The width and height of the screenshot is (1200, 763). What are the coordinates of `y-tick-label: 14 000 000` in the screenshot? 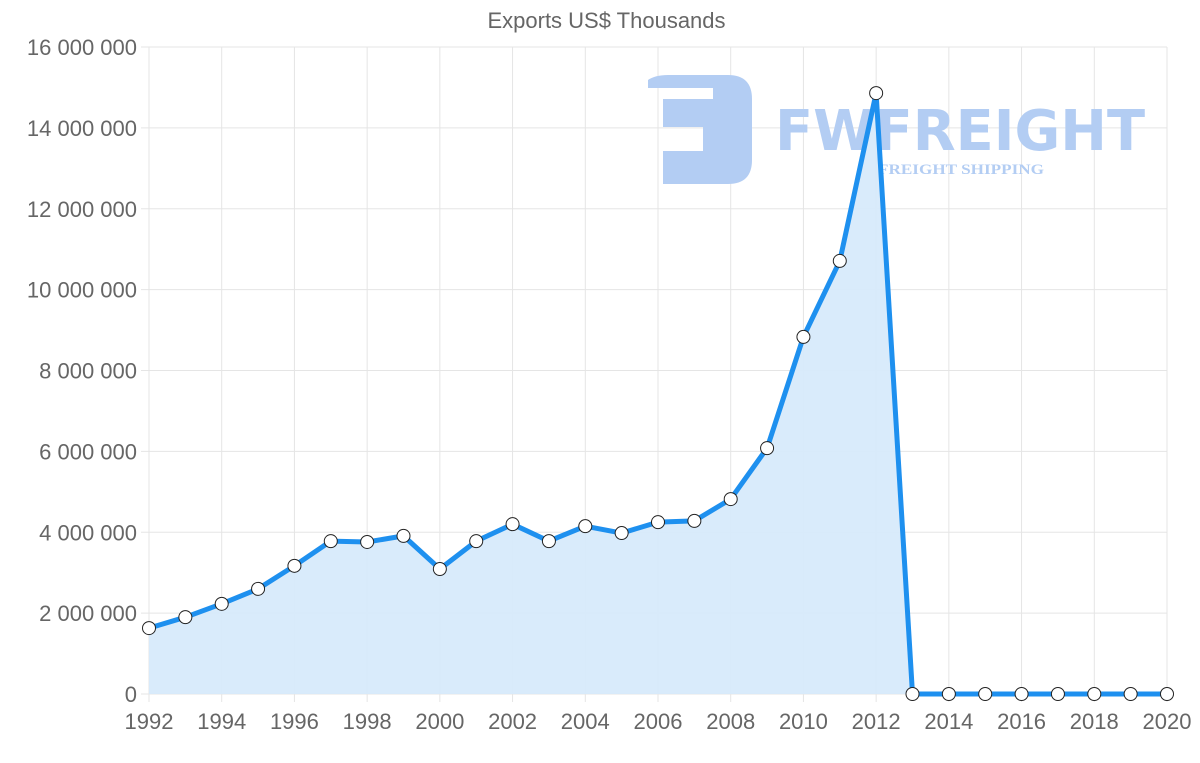 It's located at (82, 128).